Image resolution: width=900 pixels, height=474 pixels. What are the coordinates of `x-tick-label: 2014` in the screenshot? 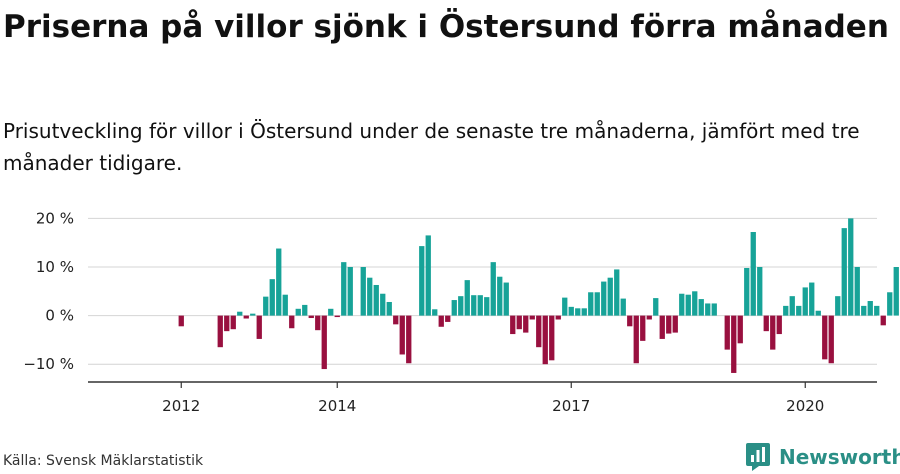 It's located at (337, 406).